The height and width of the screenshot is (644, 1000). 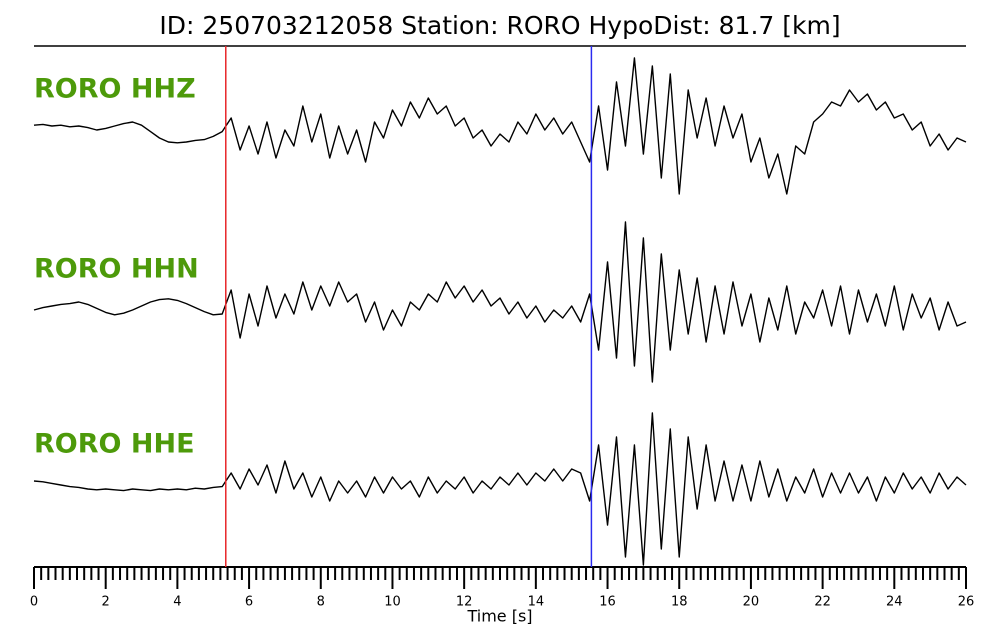 I want to click on x-tick-label: 16, so click(x=607, y=602).